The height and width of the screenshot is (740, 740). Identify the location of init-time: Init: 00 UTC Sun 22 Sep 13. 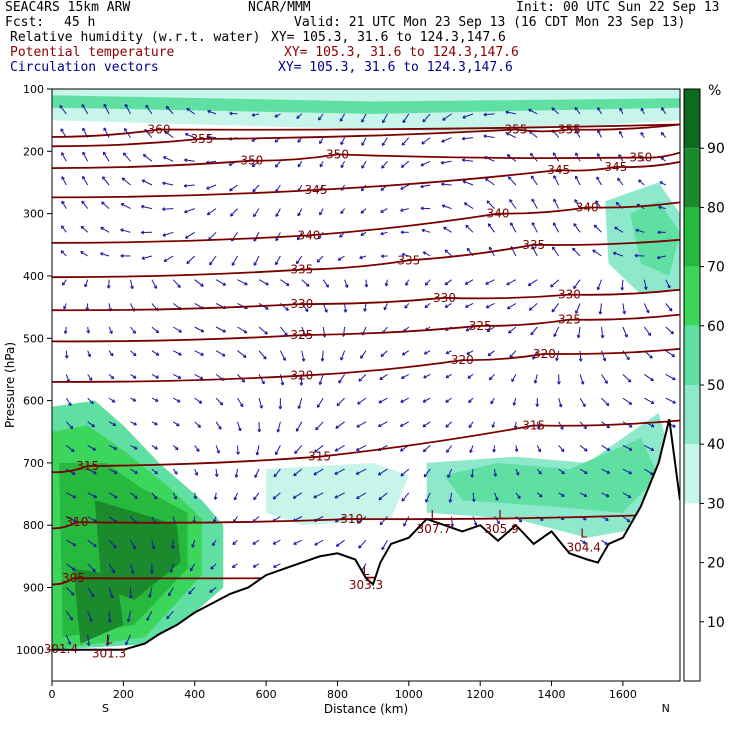
(618, 7).